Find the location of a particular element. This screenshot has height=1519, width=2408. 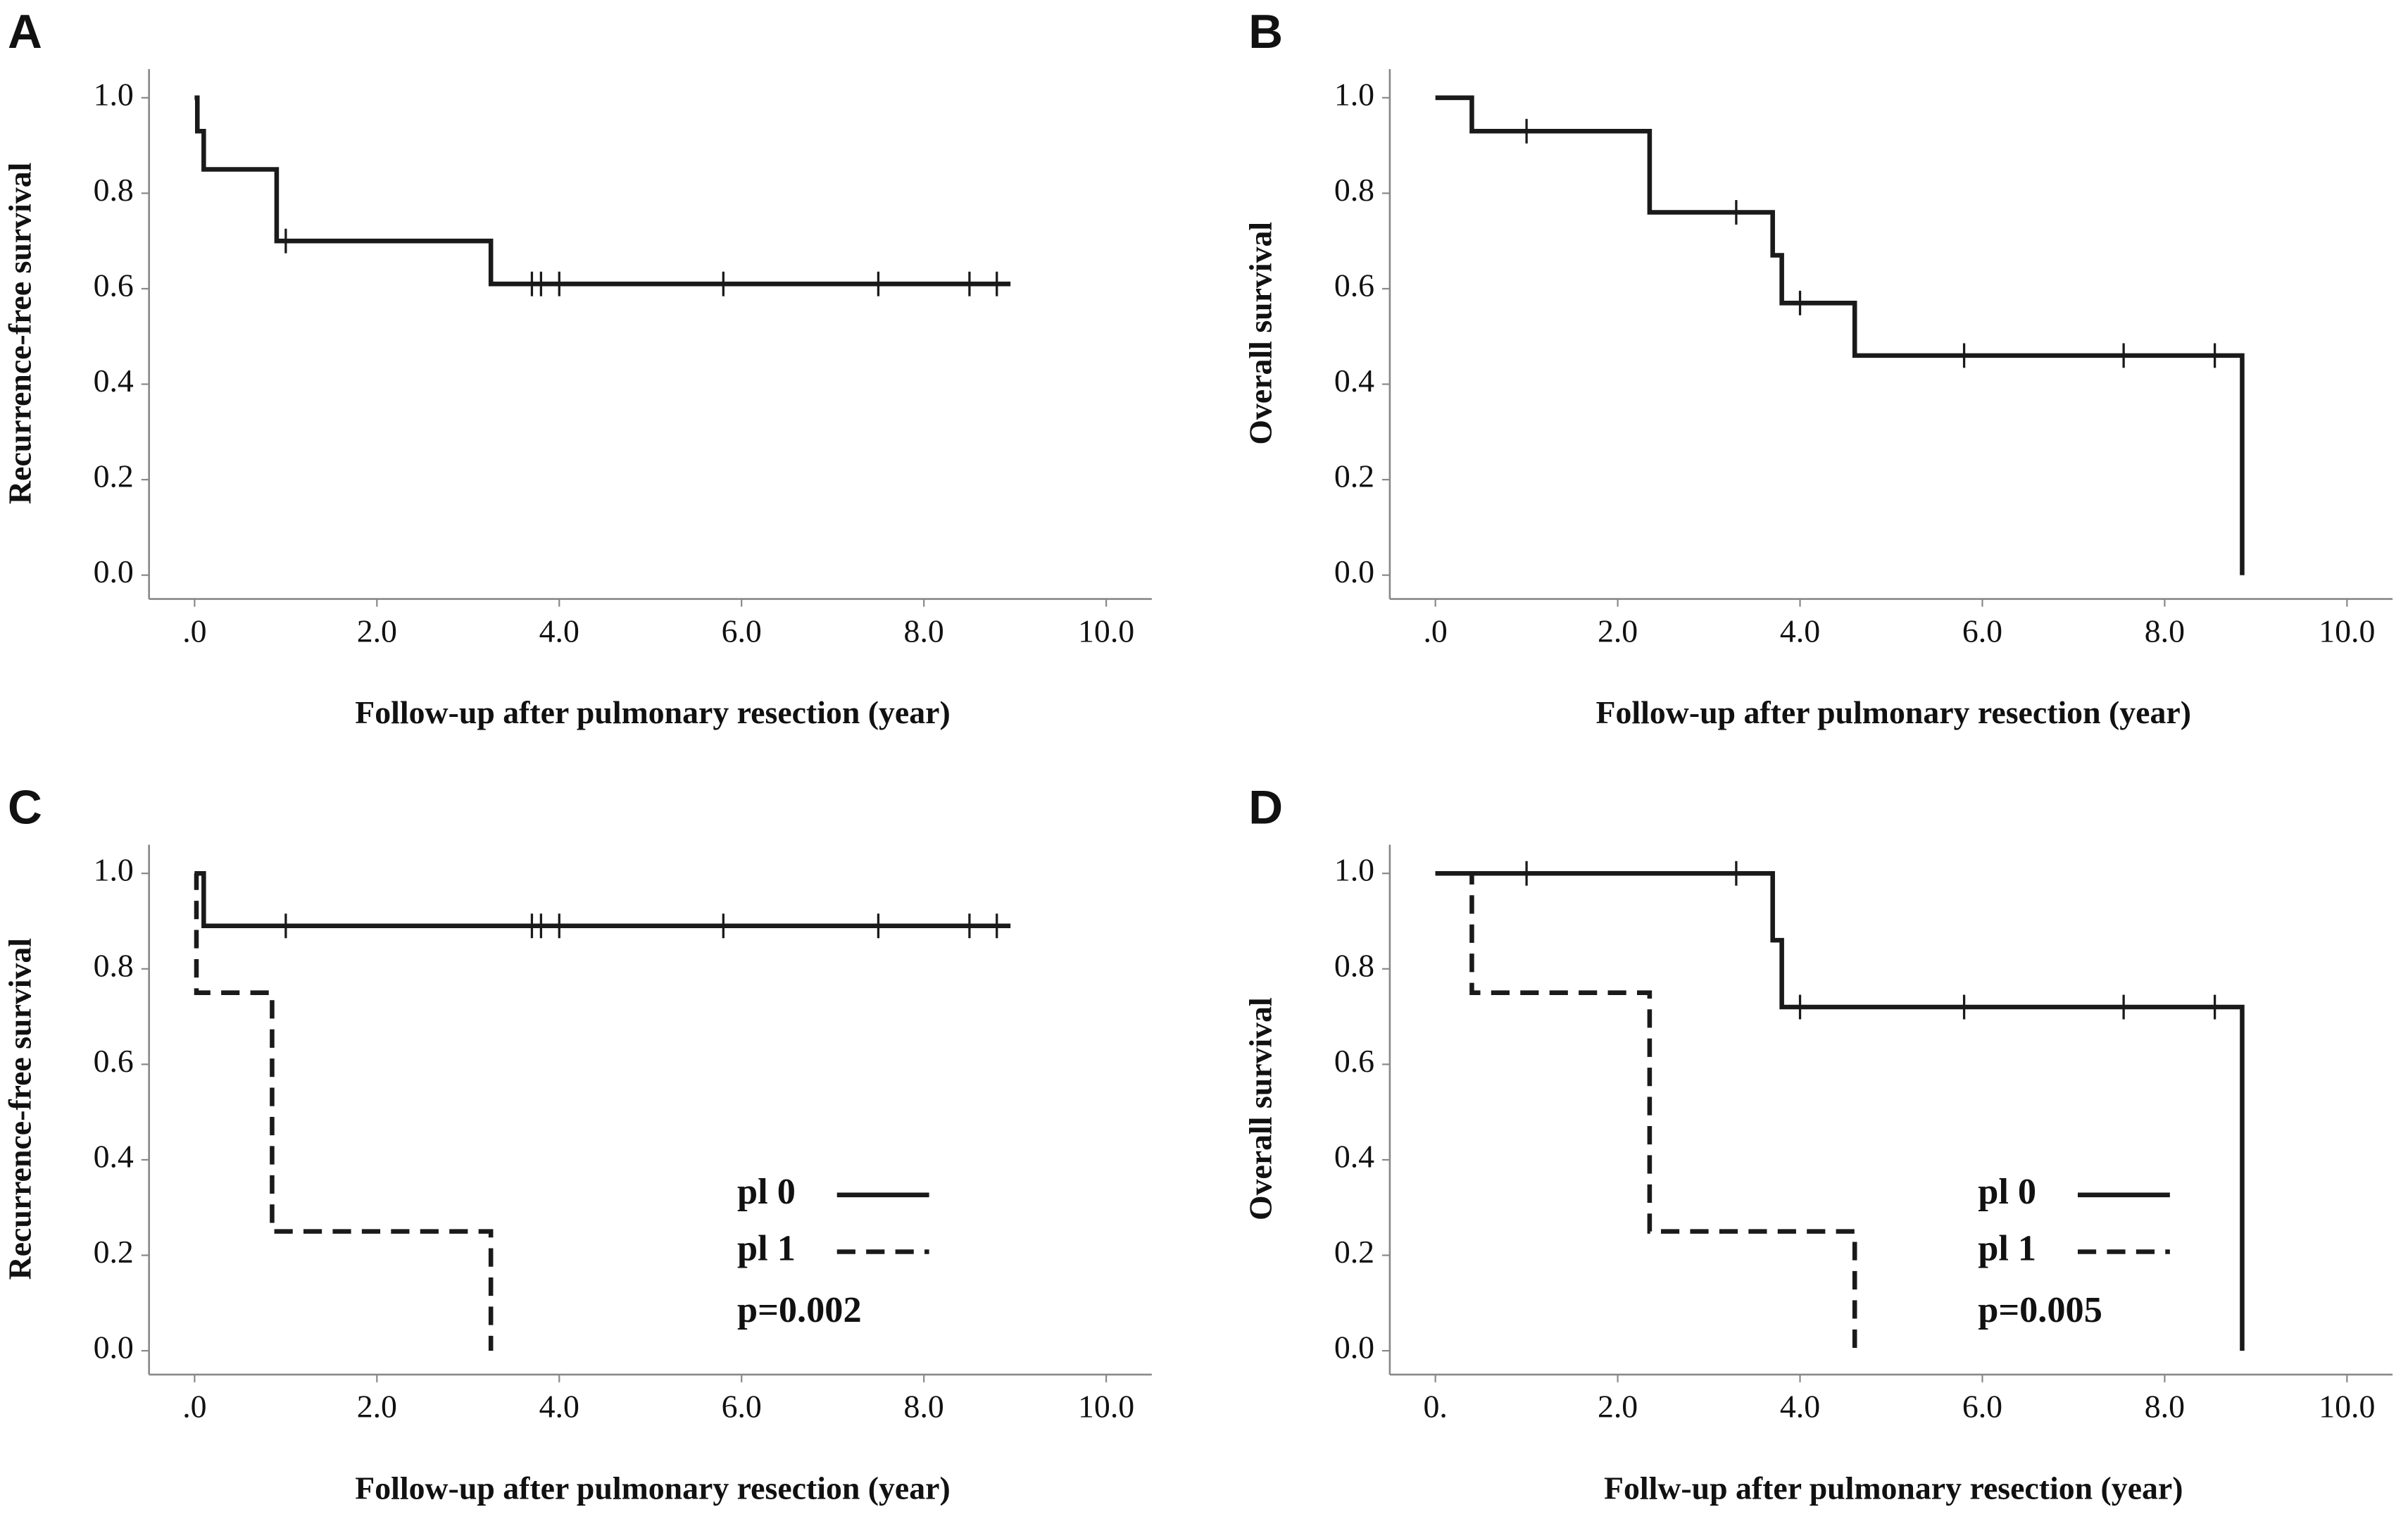

x-tick-label: 0. is located at coordinates (1435, 1407).